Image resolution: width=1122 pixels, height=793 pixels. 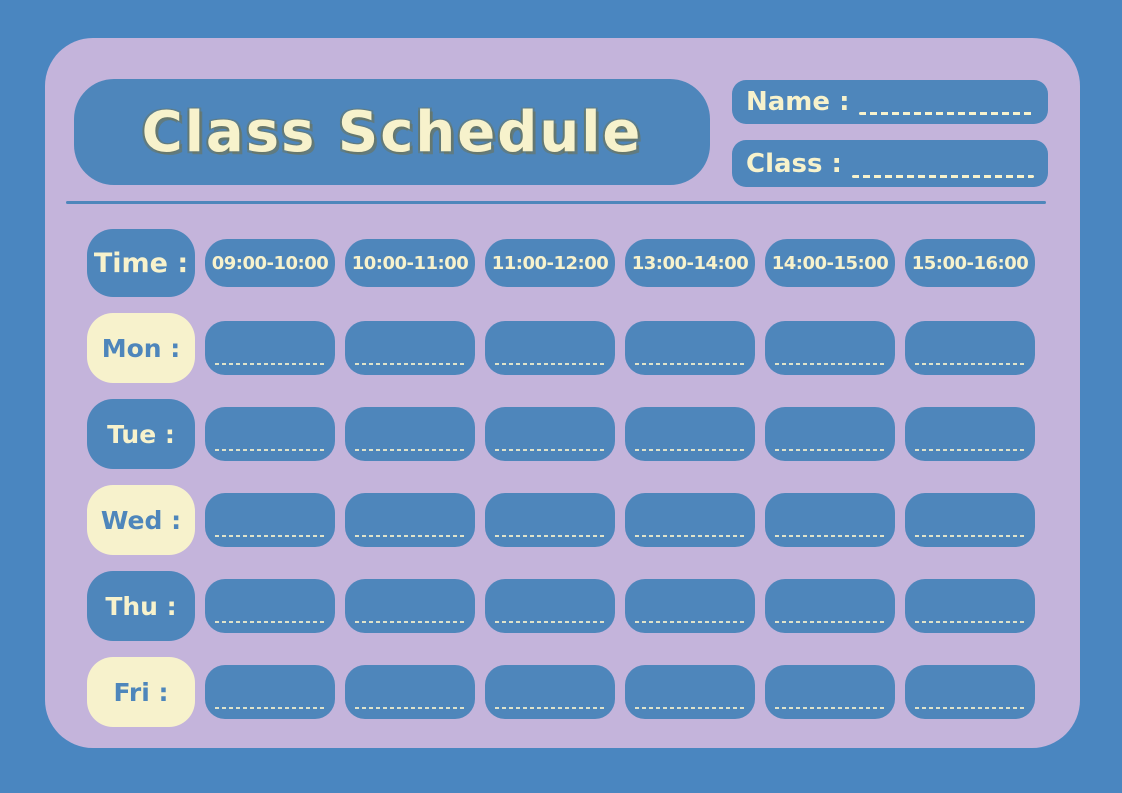 I want to click on day-label-fri: Fri :, so click(x=141, y=692).